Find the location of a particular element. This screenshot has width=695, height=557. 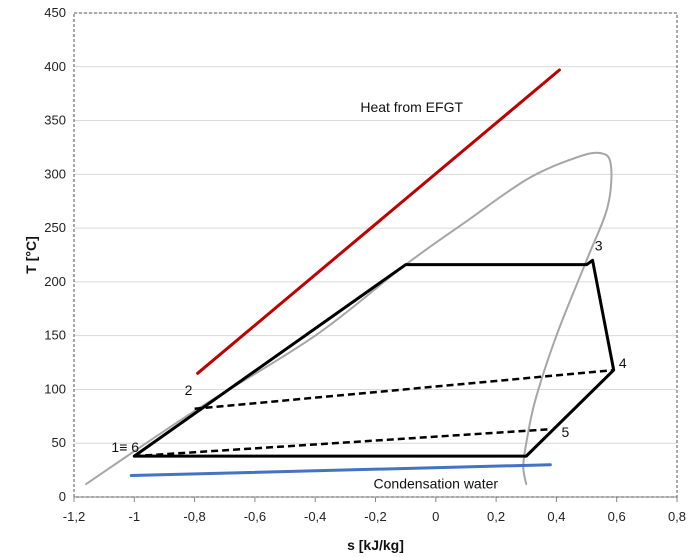

y-tick-label: 450 is located at coordinates (55, 12).